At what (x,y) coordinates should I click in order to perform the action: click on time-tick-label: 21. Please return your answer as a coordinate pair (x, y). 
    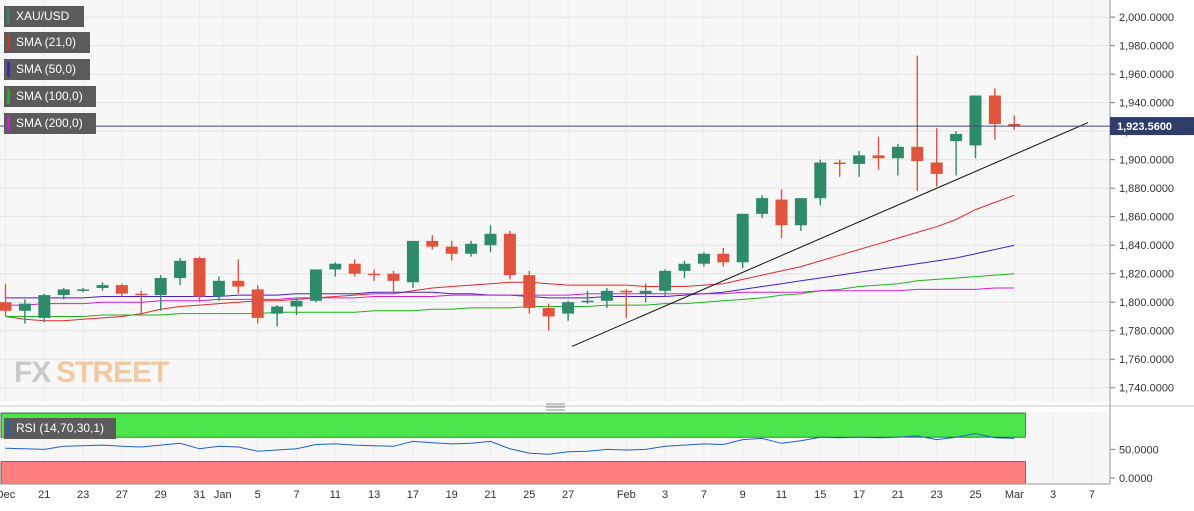
    Looking at the image, I should click on (44, 495).